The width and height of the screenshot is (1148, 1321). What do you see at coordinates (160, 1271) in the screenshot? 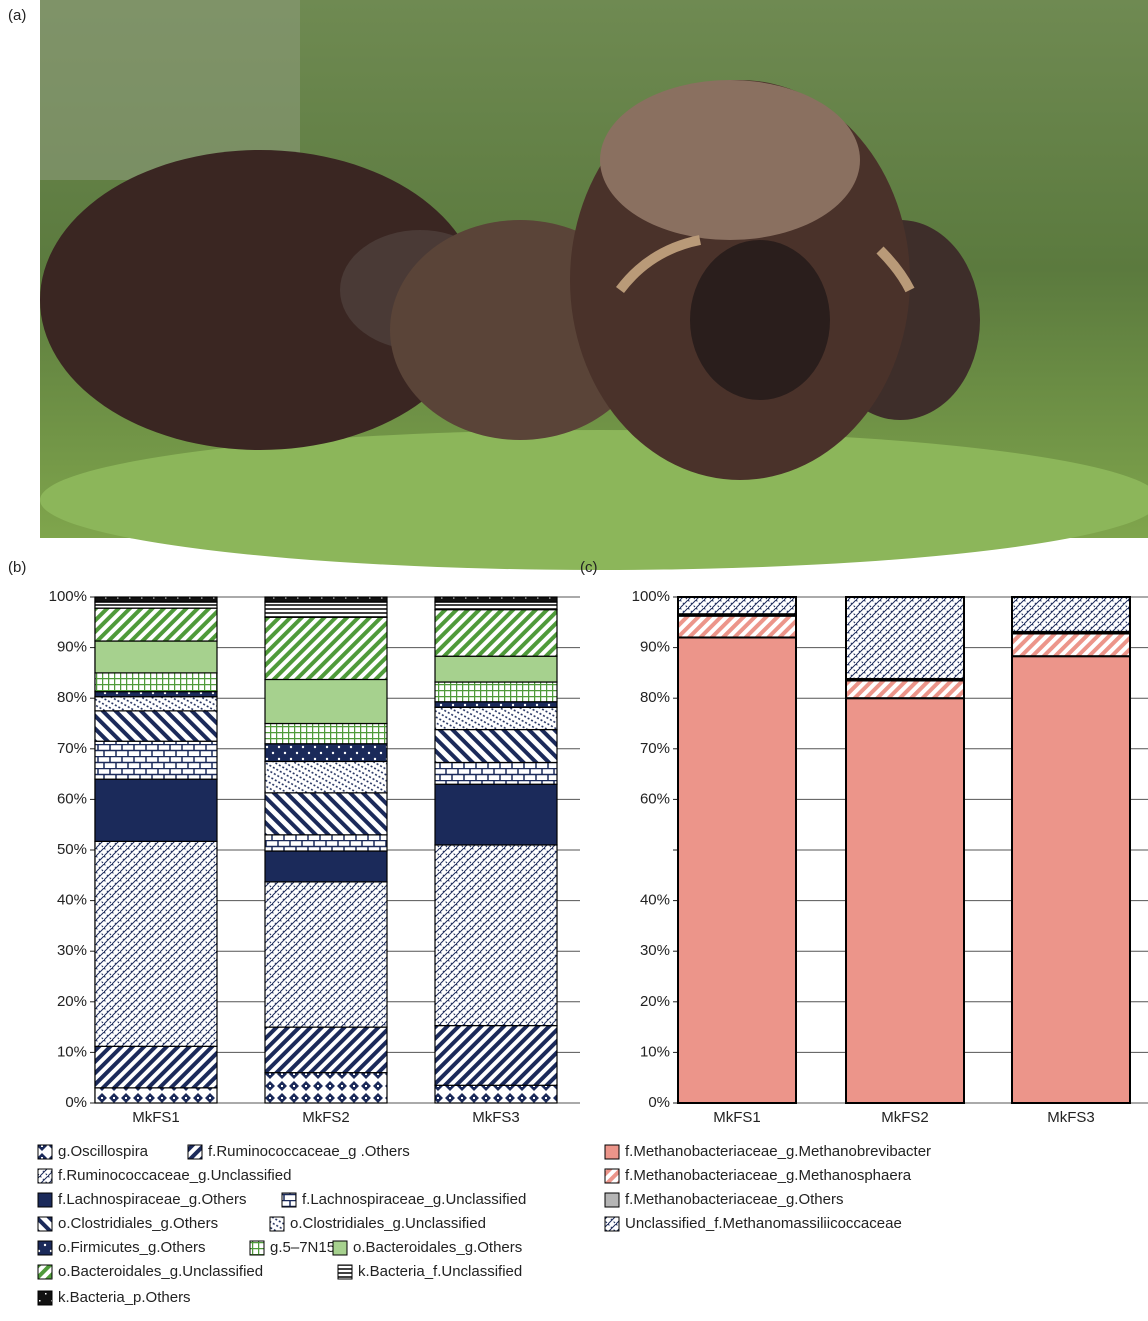
I see `legend-label: o.Bacteroidales_g.Unclassified` at bounding box center [160, 1271].